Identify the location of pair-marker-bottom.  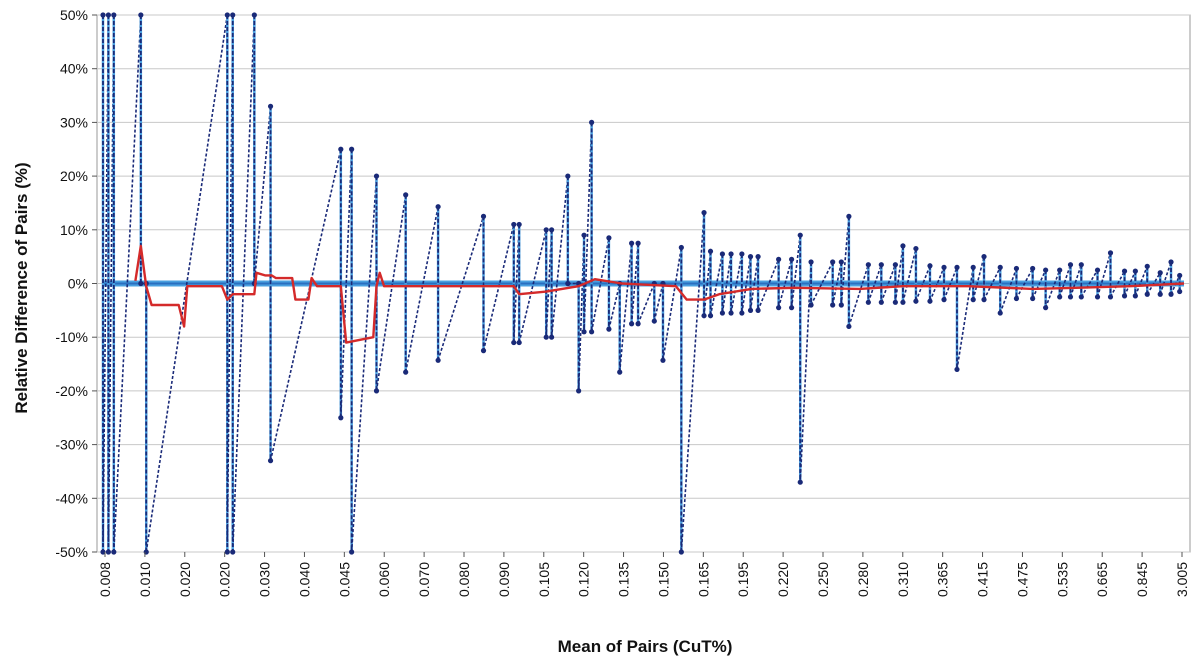
(141, 283).